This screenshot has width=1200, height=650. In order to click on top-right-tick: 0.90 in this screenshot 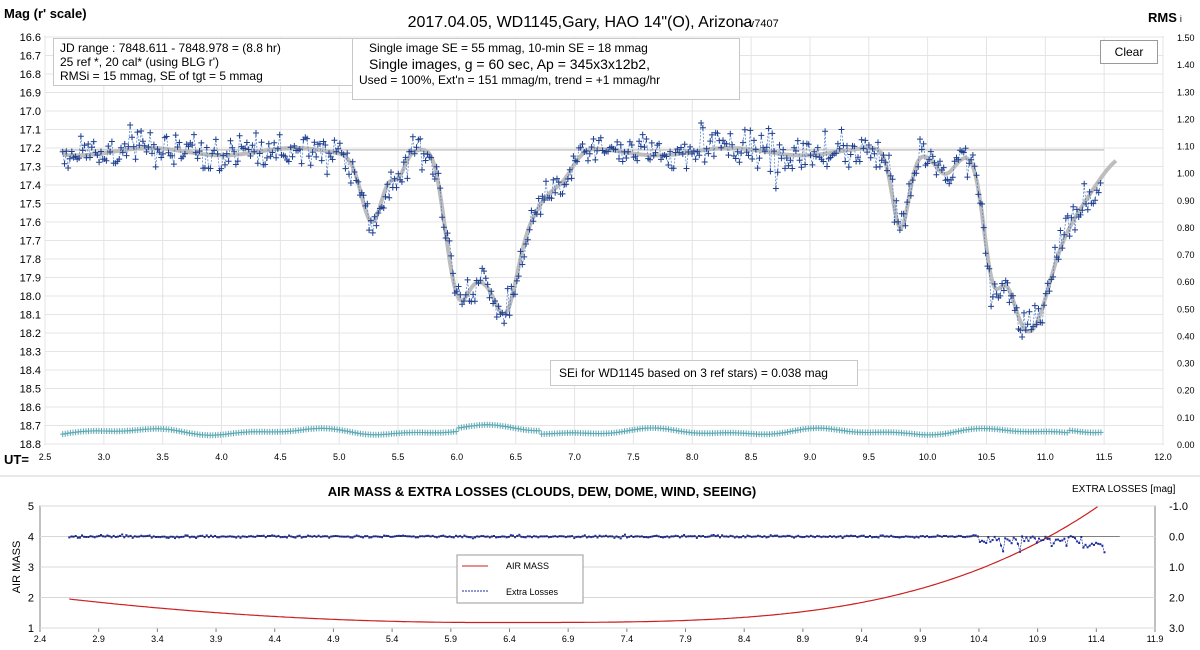, I will do `click(1186, 201)`.